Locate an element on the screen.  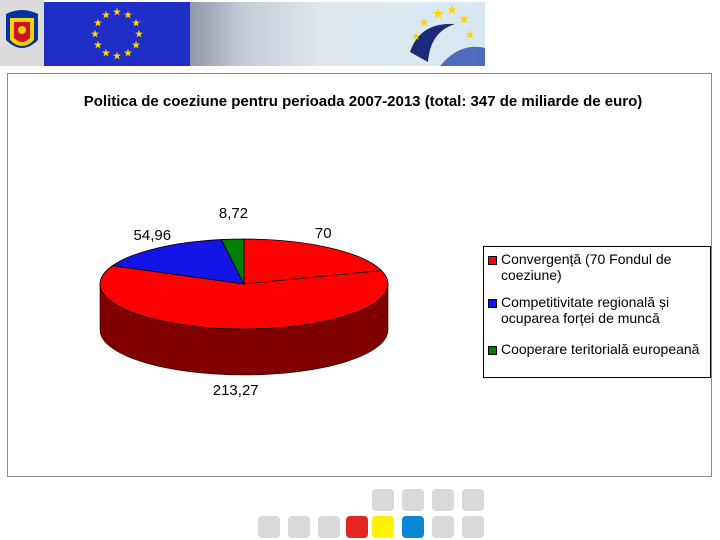
pie-data-label: 213,27 is located at coordinates (235, 391).